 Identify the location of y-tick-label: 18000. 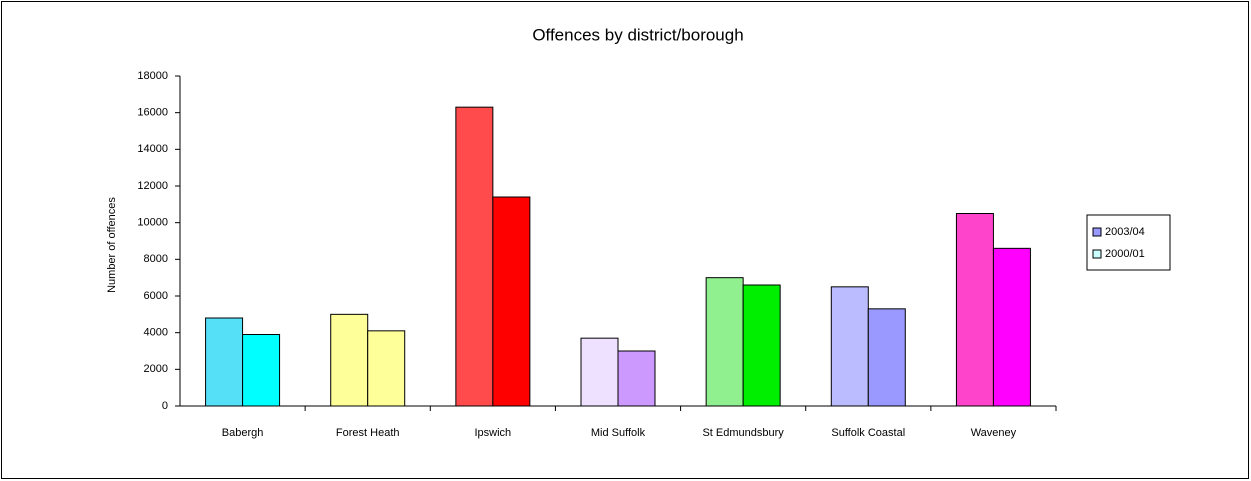
(152, 76).